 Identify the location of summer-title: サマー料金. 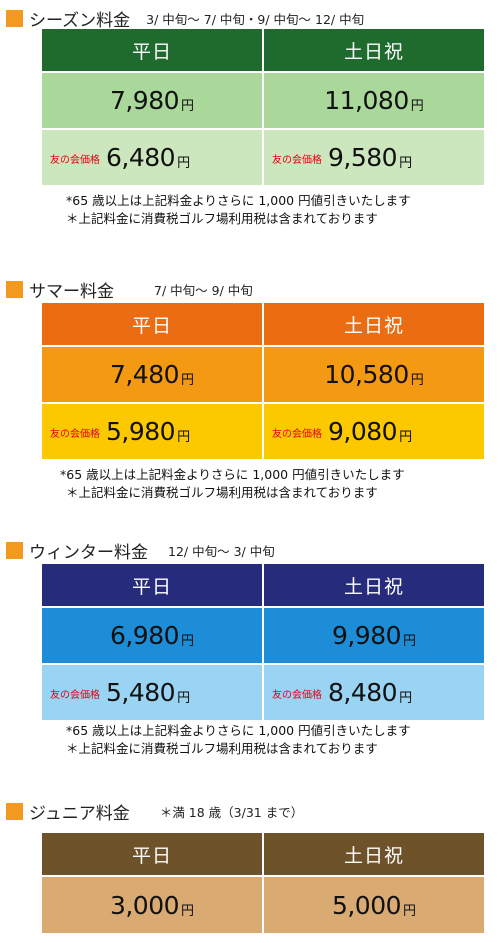
(71, 291).